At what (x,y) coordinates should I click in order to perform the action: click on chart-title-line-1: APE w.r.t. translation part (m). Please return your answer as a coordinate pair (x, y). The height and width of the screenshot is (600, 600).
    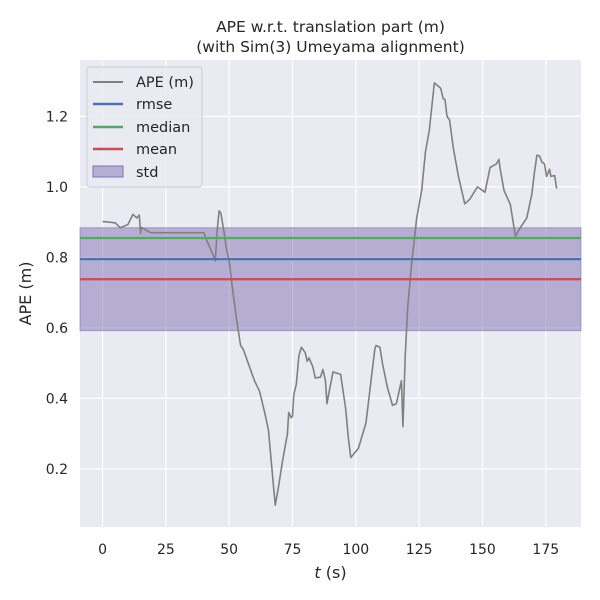
    Looking at the image, I should click on (330, 27).